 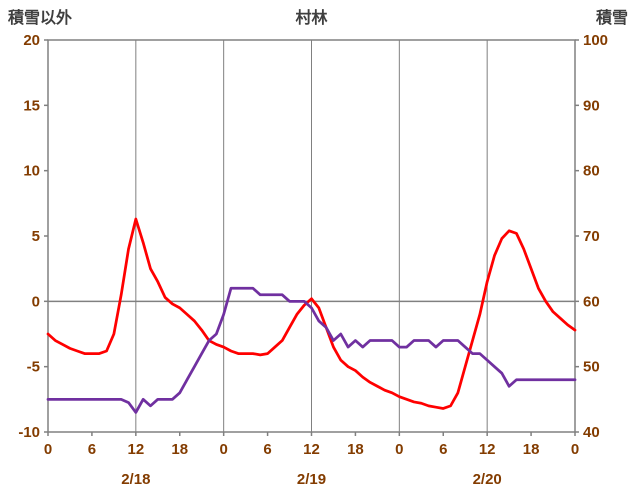 I want to click on left-axis-tick-label: 15, so click(x=31, y=105).